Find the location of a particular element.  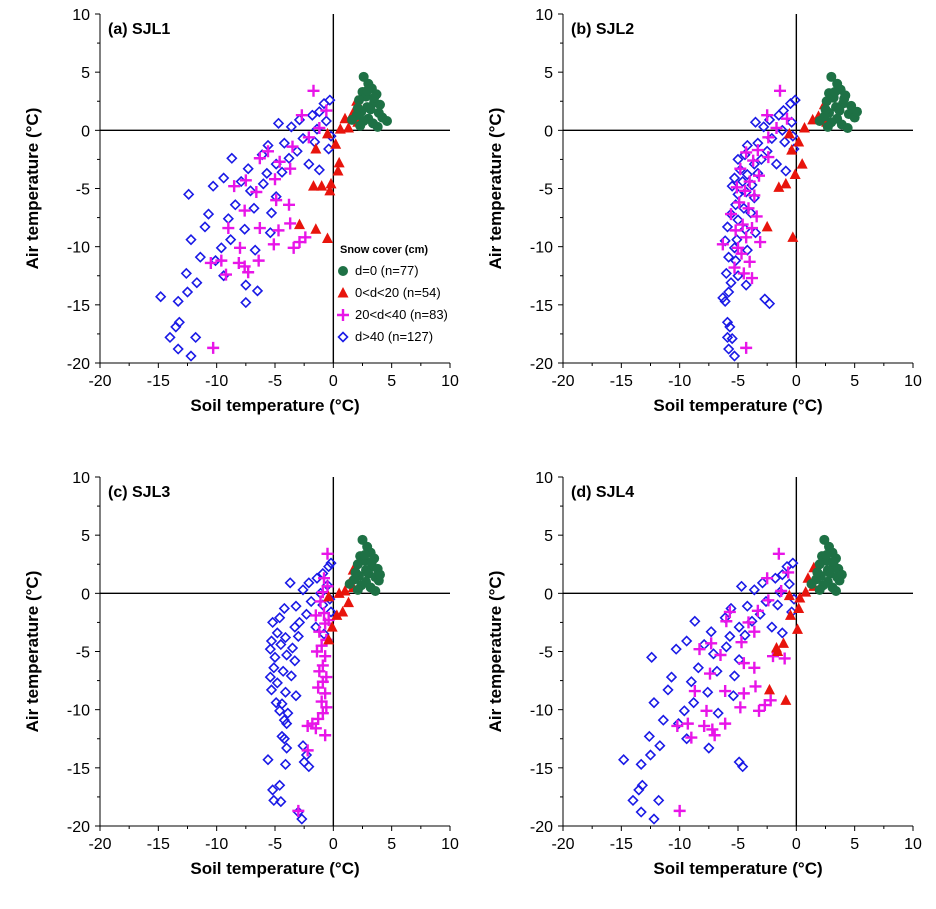

x-tick-label: 0 is located at coordinates (796, 844).